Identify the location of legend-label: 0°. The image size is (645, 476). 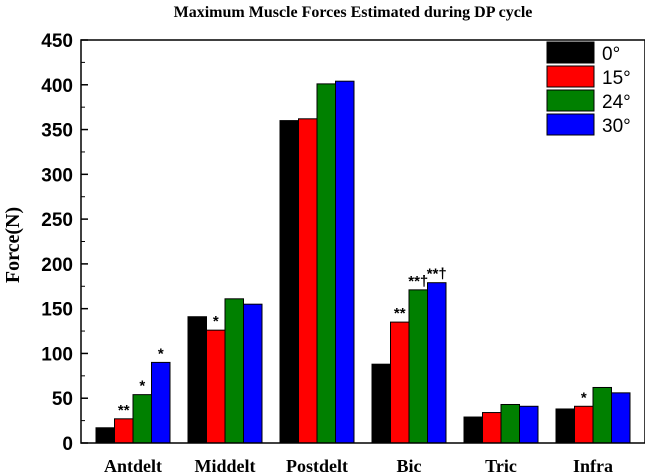
(611, 54).